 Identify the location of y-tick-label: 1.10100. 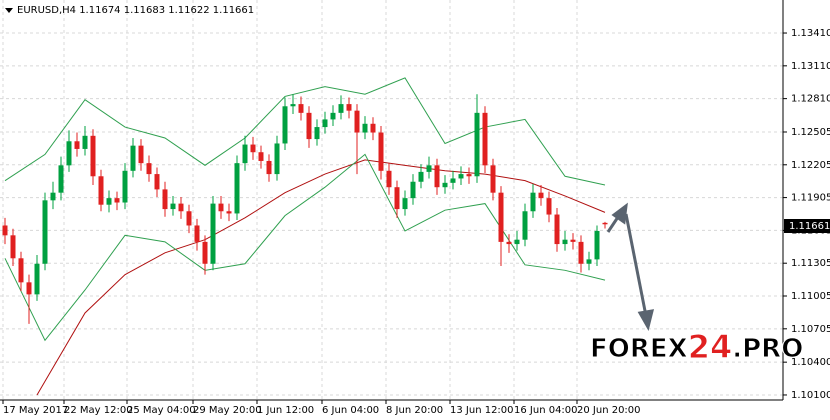
(810, 395).